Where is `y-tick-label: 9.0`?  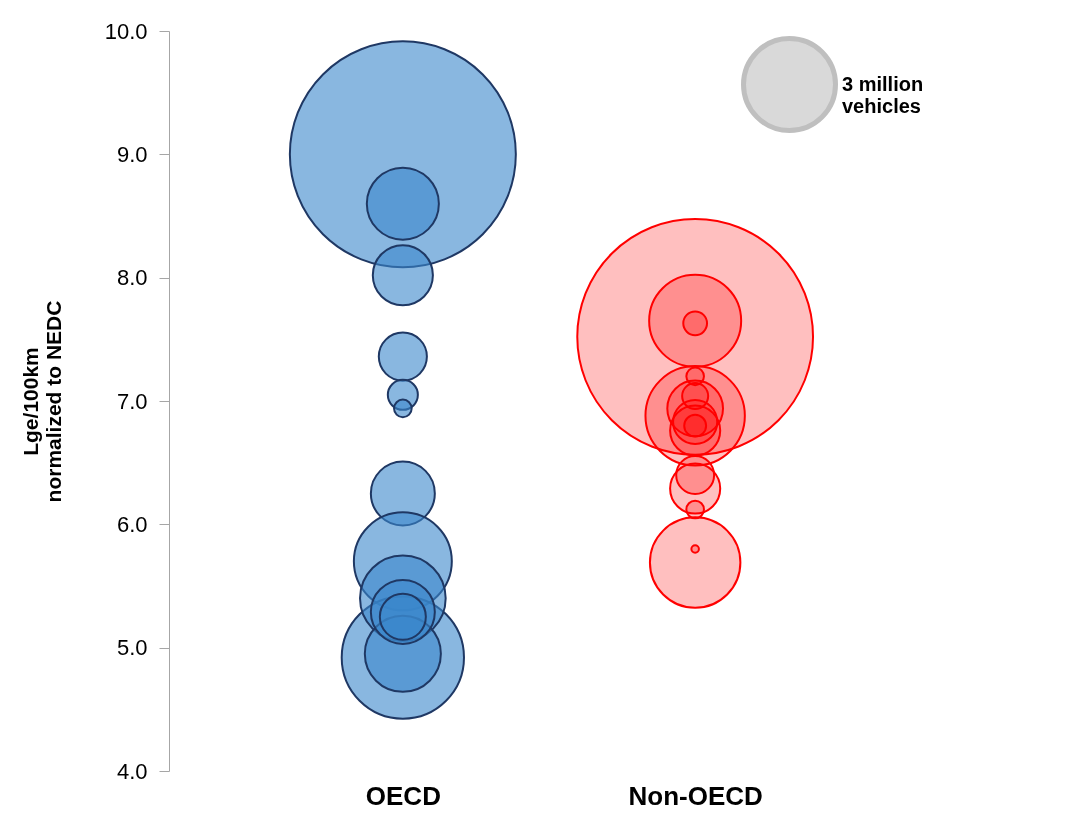
y-tick-label: 9.0 is located at coordinates (132, 154).